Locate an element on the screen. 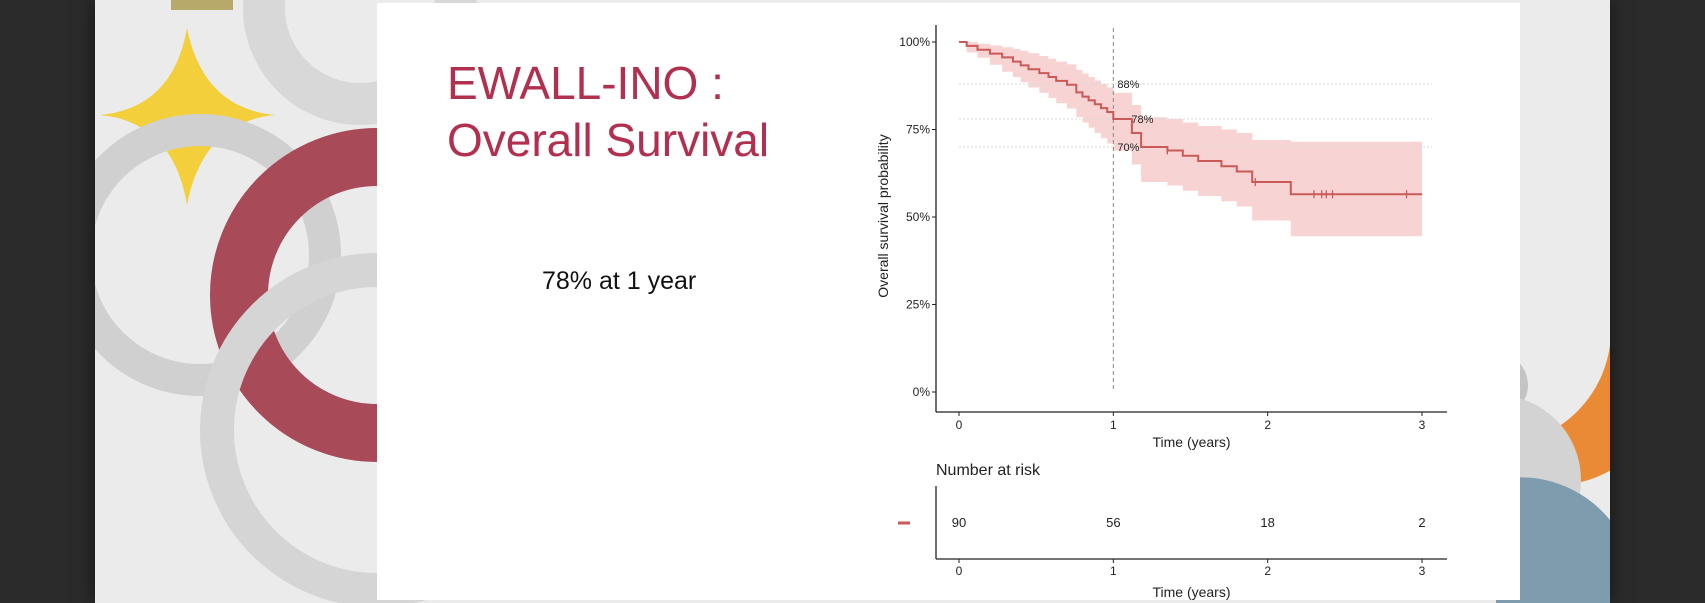 This screenshot has height=603, width=1705. survival-curve is located at coordinates (1190, 118).